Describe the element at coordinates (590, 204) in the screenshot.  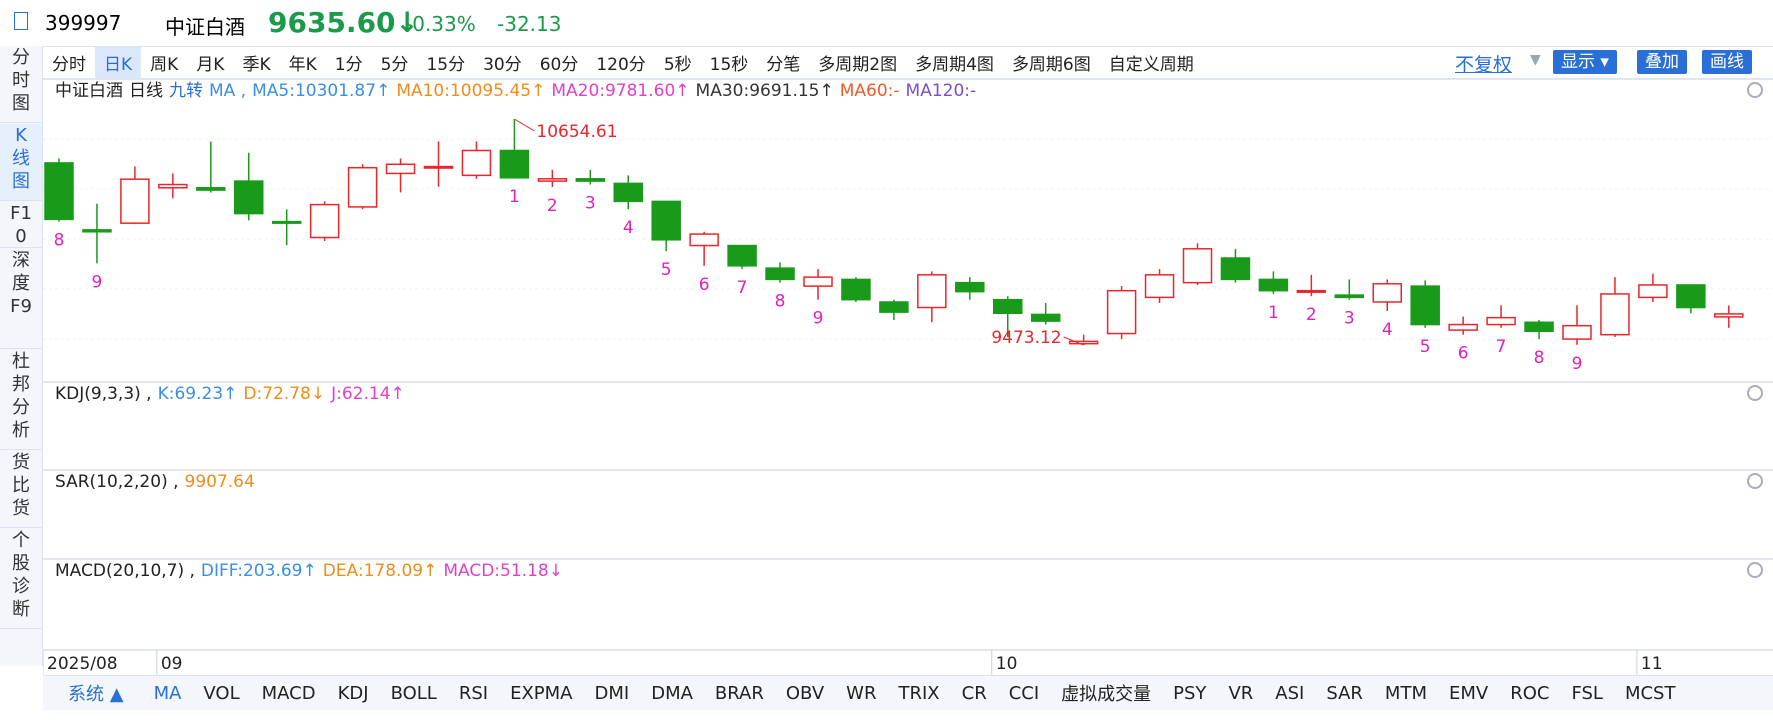
I see `td-mark: 3` at that location.